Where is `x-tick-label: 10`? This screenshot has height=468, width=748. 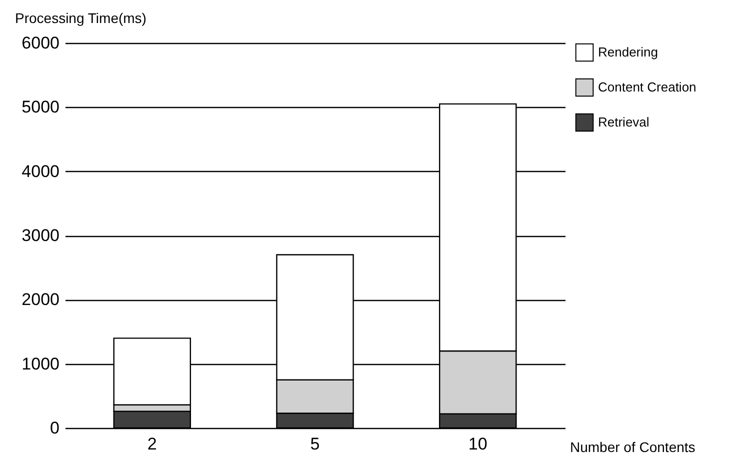 x-tick-label: 10 is located at coordinates (478, 444).